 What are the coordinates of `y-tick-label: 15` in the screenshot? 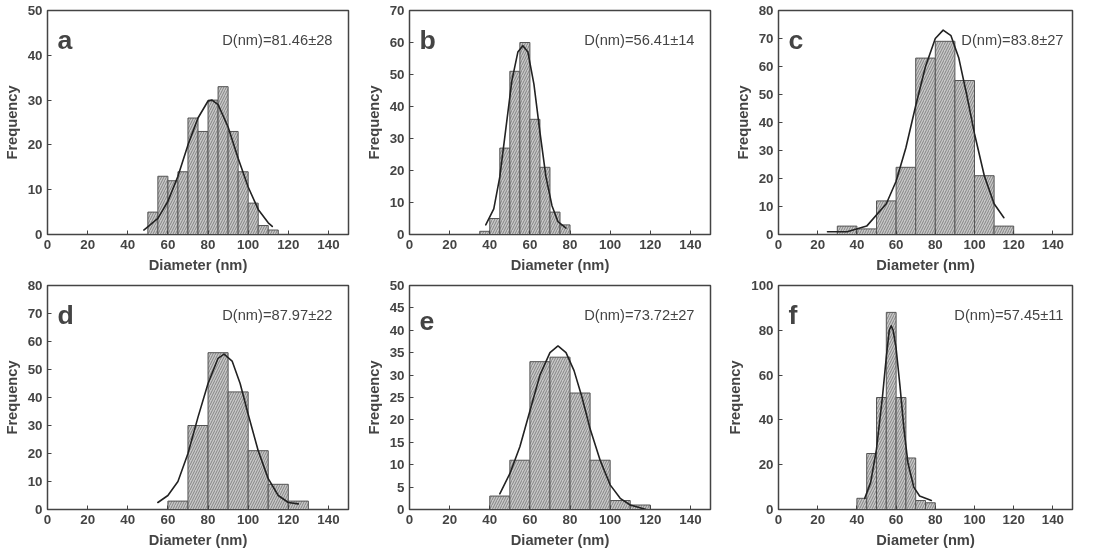 It's located at (397, 442).